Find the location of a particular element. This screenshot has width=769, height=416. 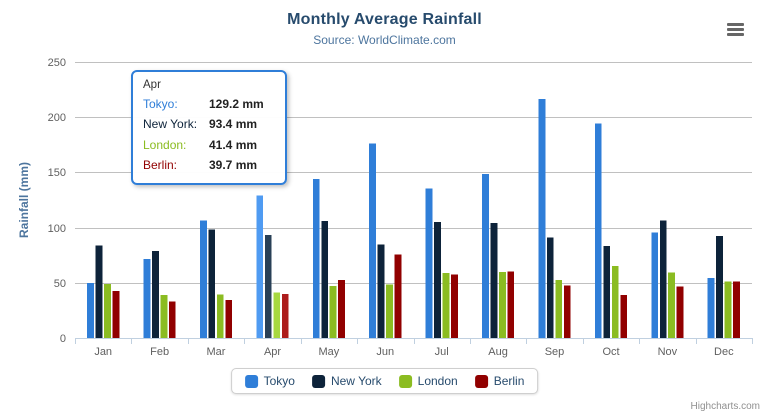

legend-swatch-london is located at coordinates (405, 381).